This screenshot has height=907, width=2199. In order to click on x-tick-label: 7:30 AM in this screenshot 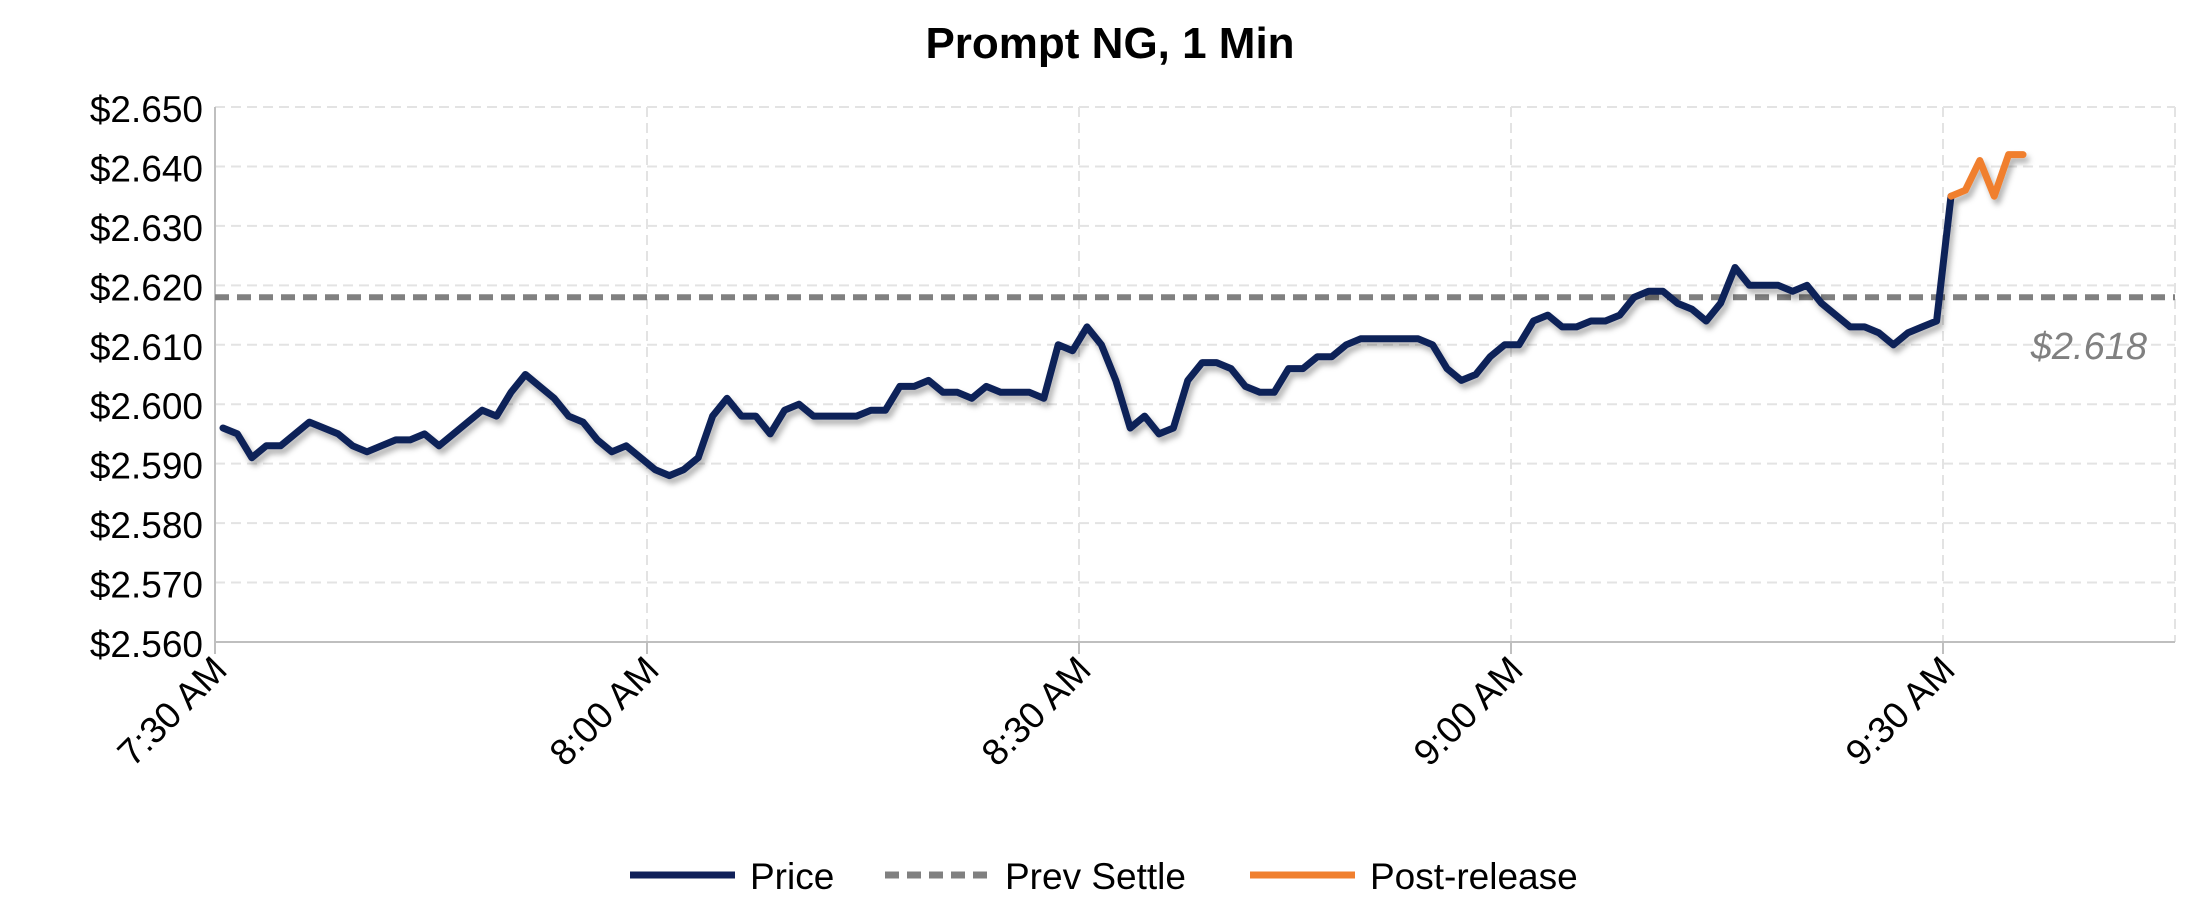, I will do `click(172, 711)`.